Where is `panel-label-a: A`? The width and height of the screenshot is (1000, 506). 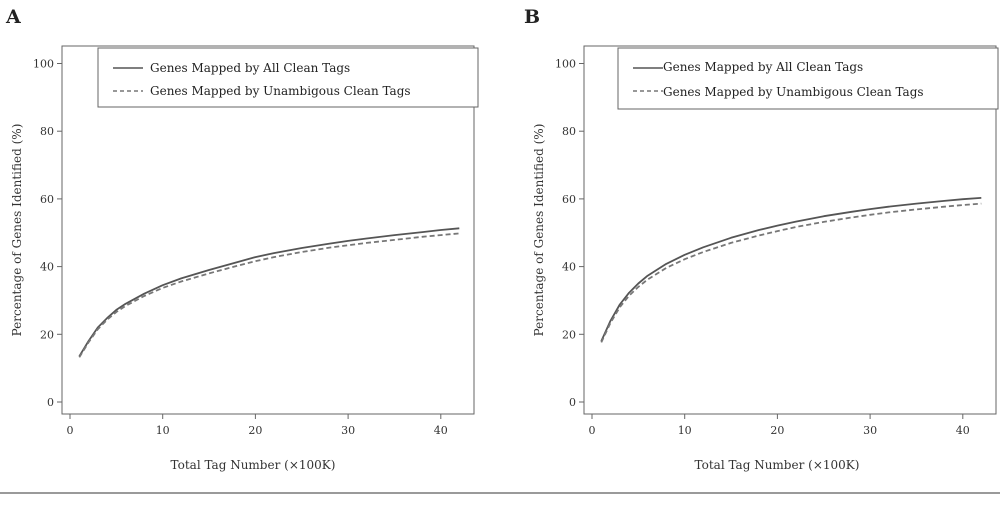
panel-label-a: A is located at coordinates (13, 17).